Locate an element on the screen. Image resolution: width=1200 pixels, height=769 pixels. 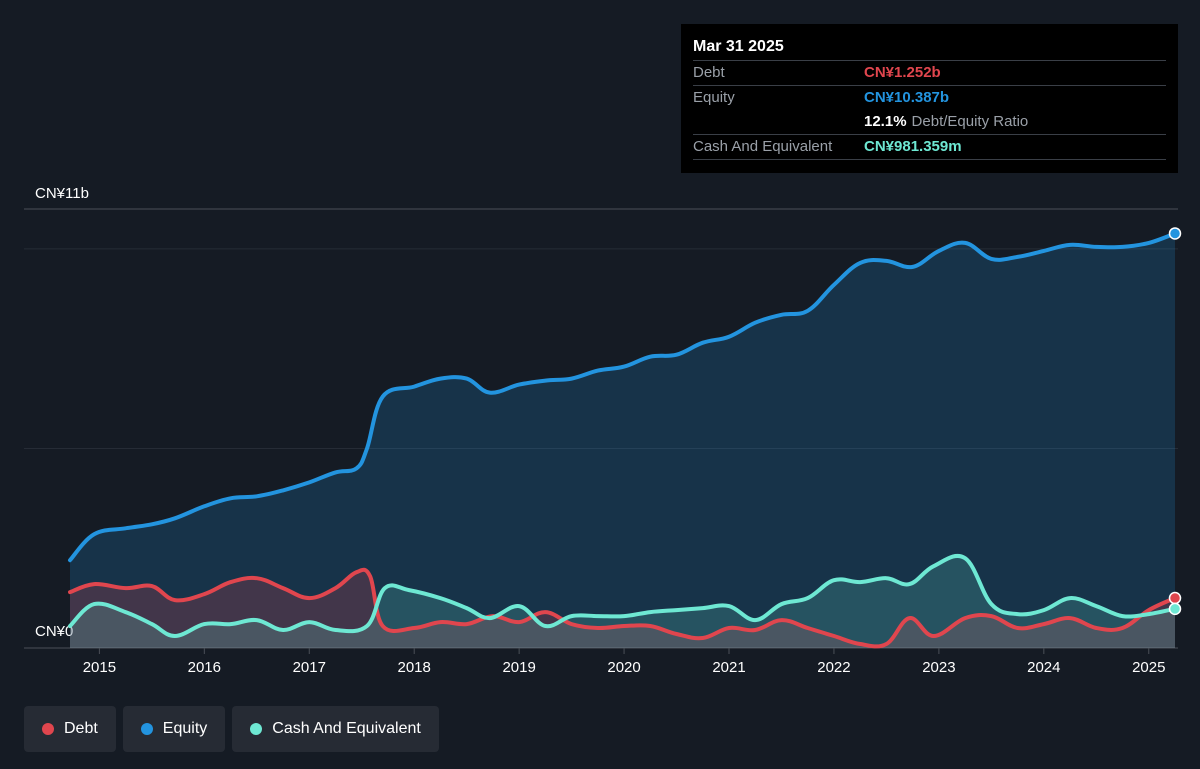
legend-item-debt: Debt is located at coordinates (70, 729).